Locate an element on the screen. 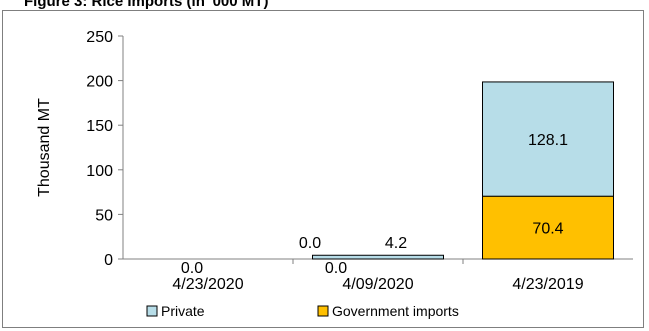 The width and height of the screenshot is (649, 331). data-label-private: 128.1 is located at coordinates (548, 140).